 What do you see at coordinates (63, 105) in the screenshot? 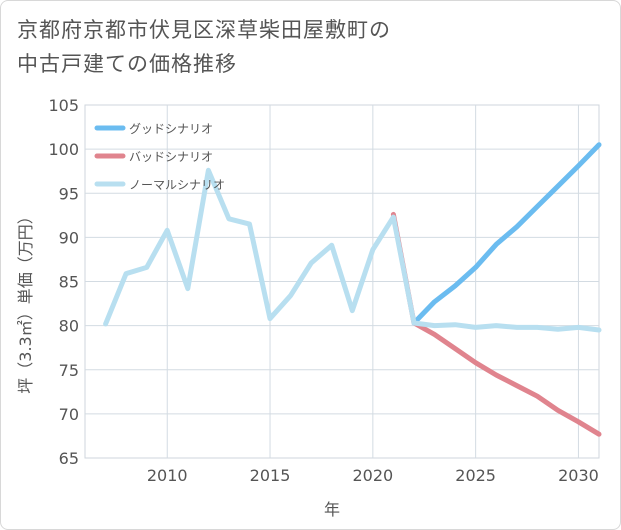
I see `y-tick-label: 105` at bounding box center [63, 105].